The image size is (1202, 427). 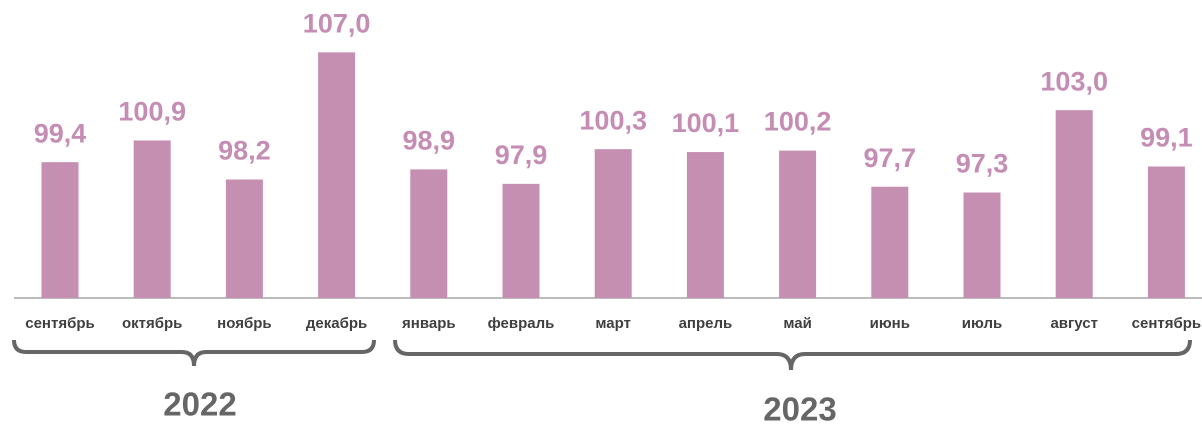 I want to click on value-label: 98,9, so click(x=429, y=141).